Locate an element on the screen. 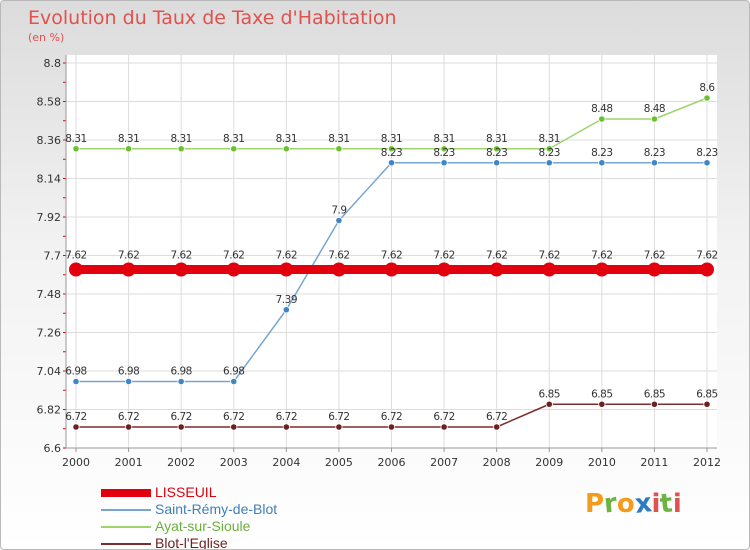  x-tick-label: 2001 is located at coordinates (129, 462).